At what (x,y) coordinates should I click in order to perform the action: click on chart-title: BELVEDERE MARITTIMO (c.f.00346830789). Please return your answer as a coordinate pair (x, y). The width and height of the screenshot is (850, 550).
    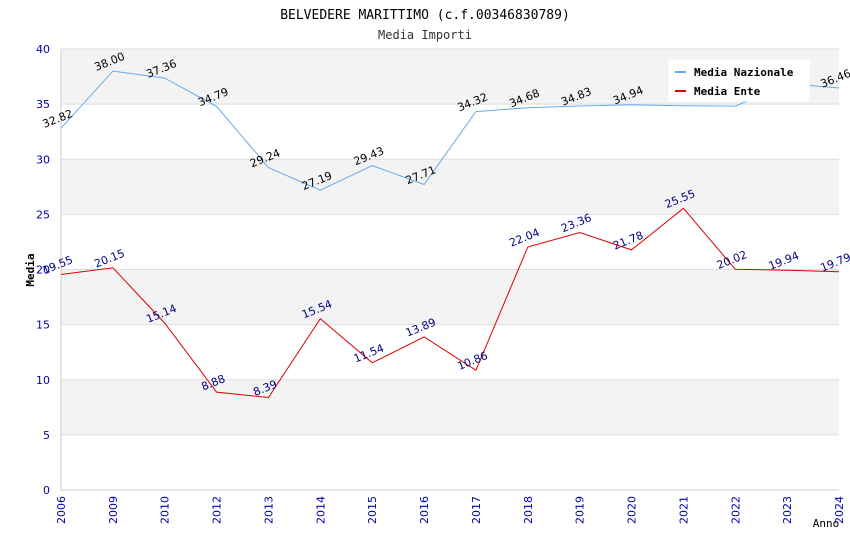
    Looking at the image, I should click on (425, 15).